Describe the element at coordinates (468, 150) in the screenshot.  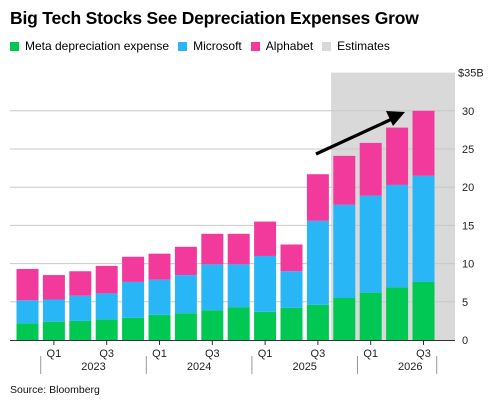
I see `y-tick-label: 25` at that location.